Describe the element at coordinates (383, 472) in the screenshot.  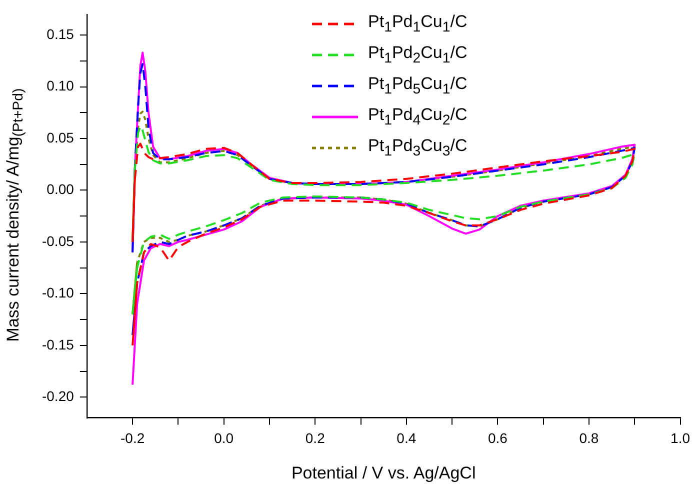
I see `x-axis-title: Potential / V vs. Ag/AgCl` at that location.